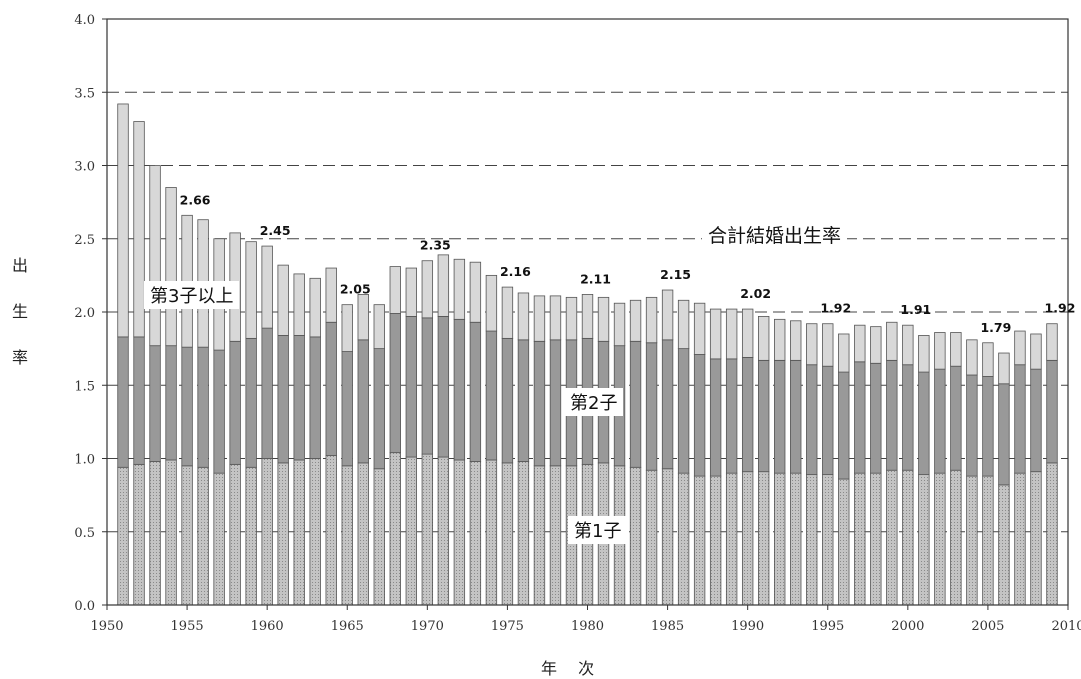  Describe the element at coordinates (572, 668) in the screenshot. I see `x-axis-label: 年 次` at that location.